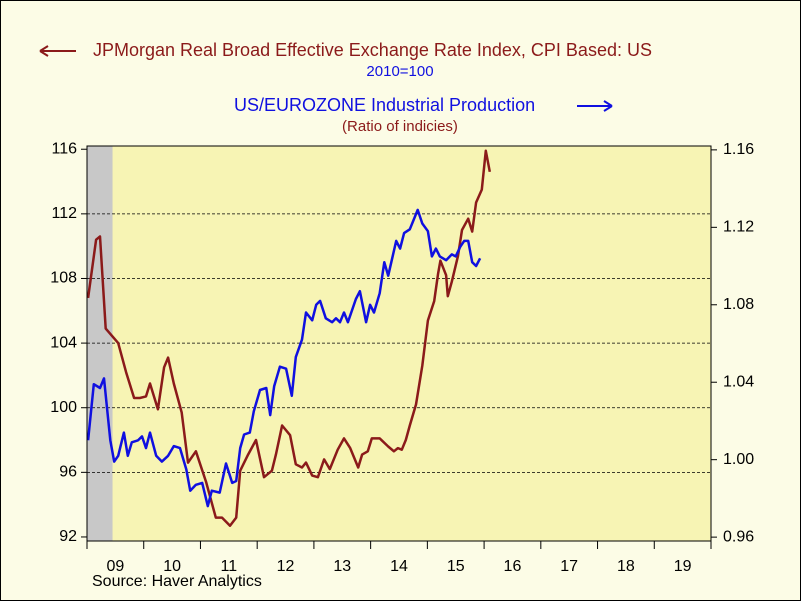 The height and width of the screenshot is (601, 801). Describe the element at coordinates (456, 566) in the screenshot. I see `x-tick-label: 15` at that location.